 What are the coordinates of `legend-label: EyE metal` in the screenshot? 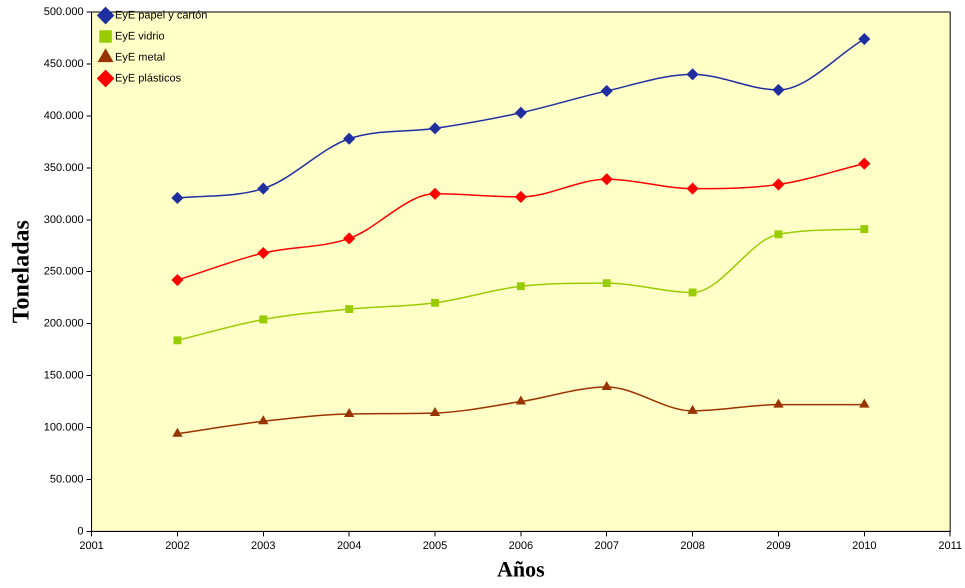 It's located at (140, 58).